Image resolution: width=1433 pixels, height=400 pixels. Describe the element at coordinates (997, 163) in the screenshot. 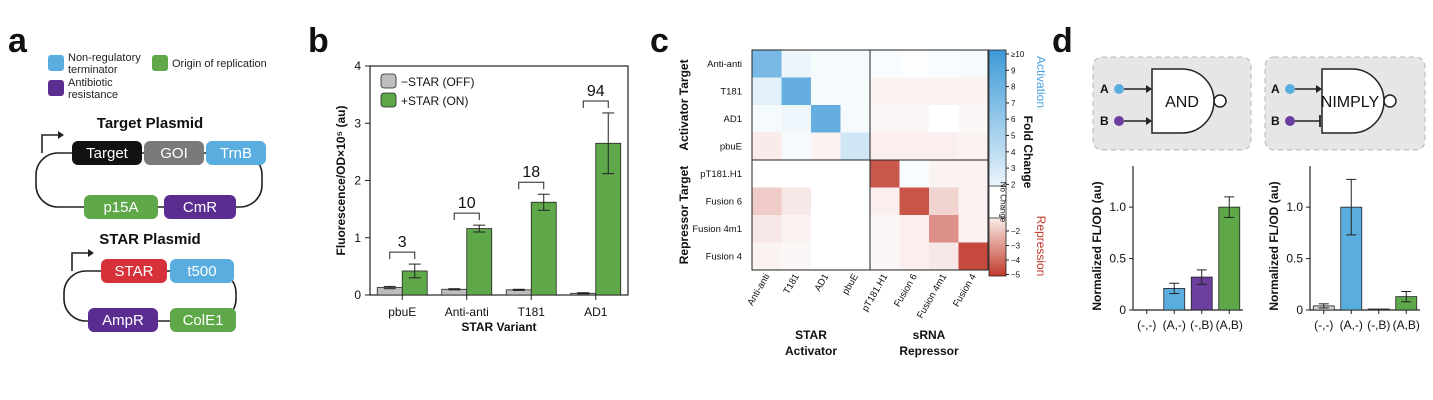

I see `colorbar-frame` at that location.